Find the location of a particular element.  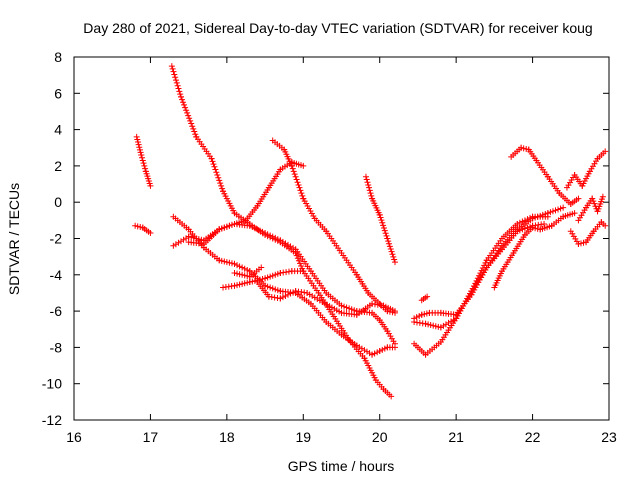

x-axis-label: GPS time / hours is located at coordinates (341, 466).